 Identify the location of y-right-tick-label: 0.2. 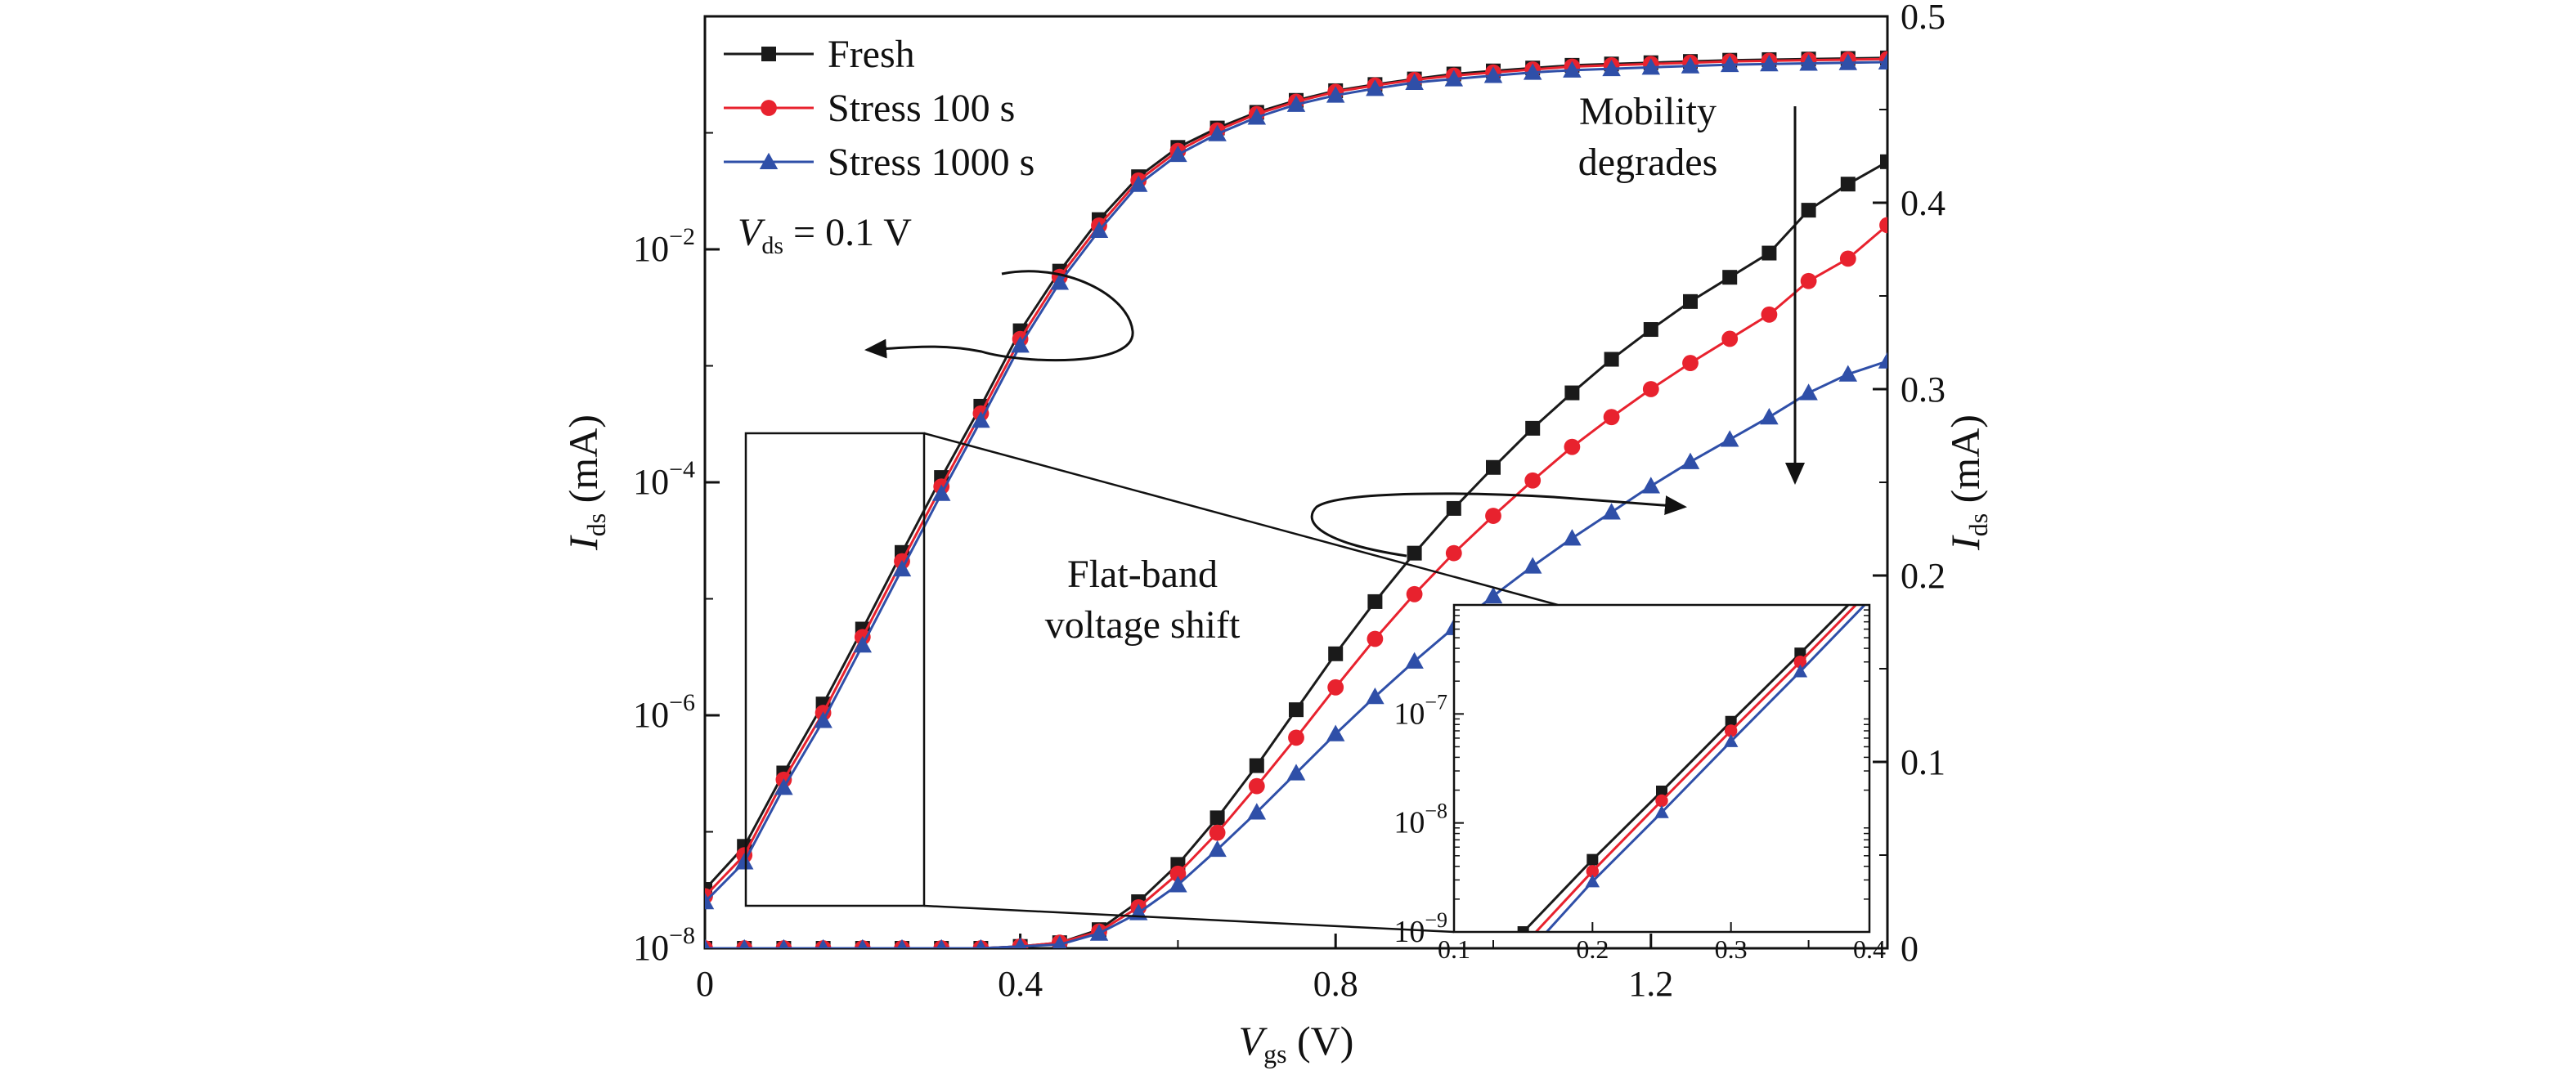
(1923, 576).